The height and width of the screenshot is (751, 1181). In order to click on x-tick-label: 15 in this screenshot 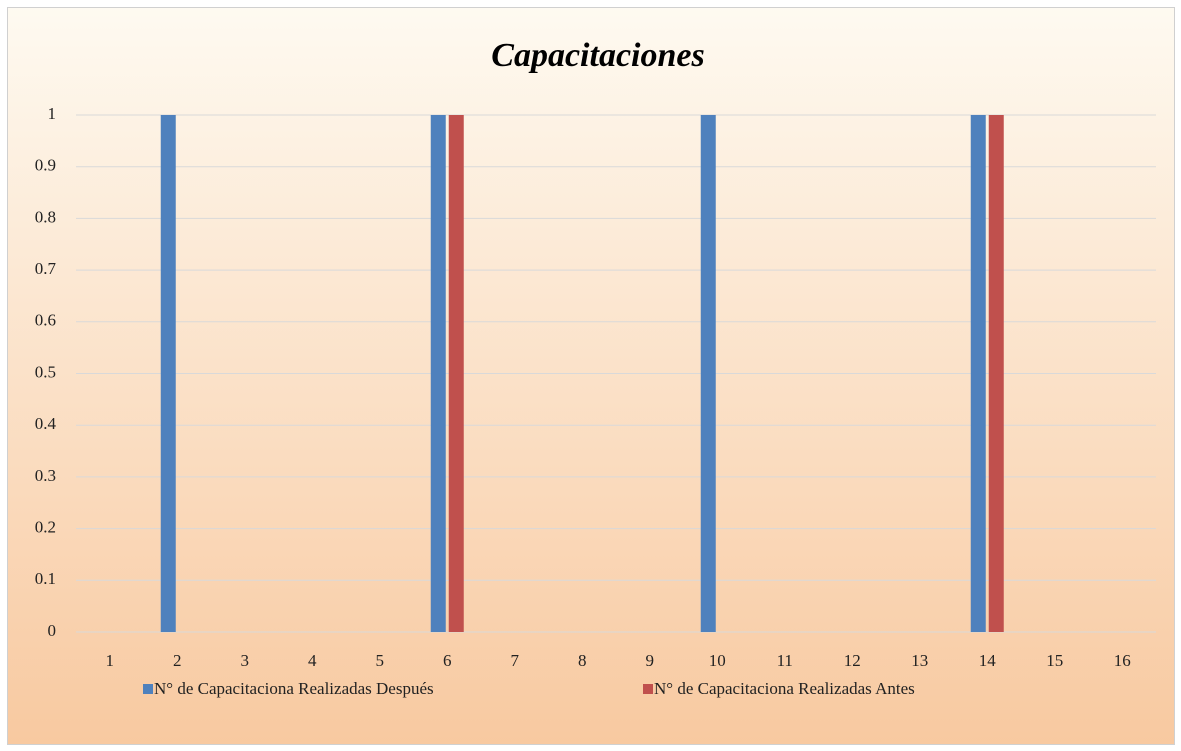, I will do `click(1054, 660)`.